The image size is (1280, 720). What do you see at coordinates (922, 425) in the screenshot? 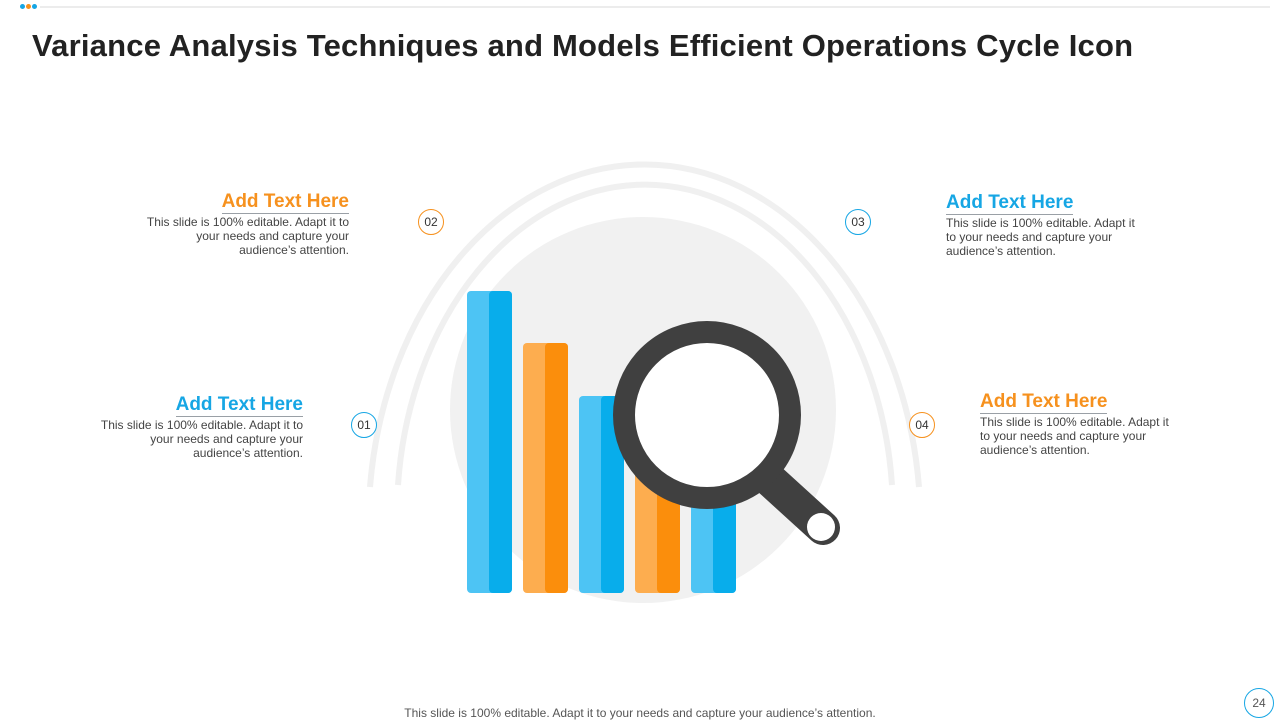
I see `step-number-04: 04` at bounding box center [922, 425].